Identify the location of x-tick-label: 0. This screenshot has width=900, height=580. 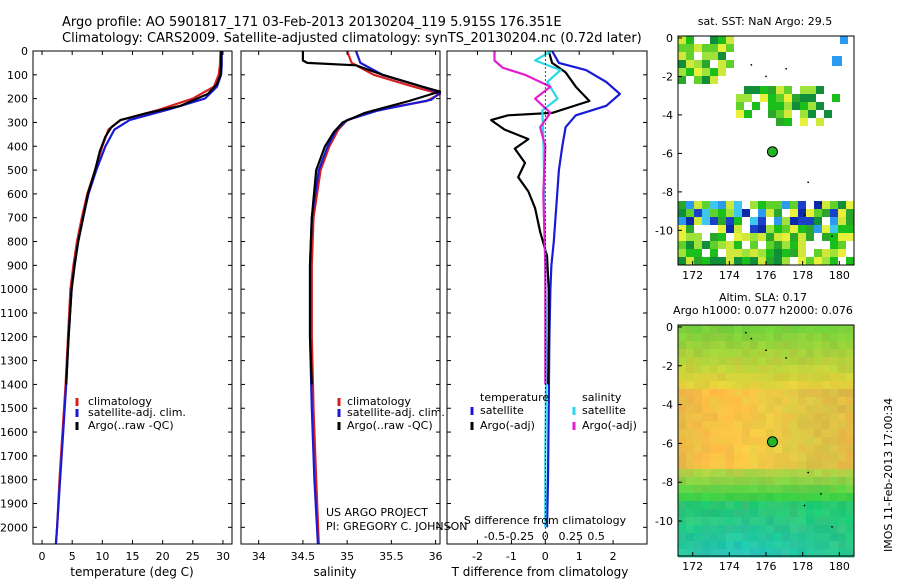
(545, 556).